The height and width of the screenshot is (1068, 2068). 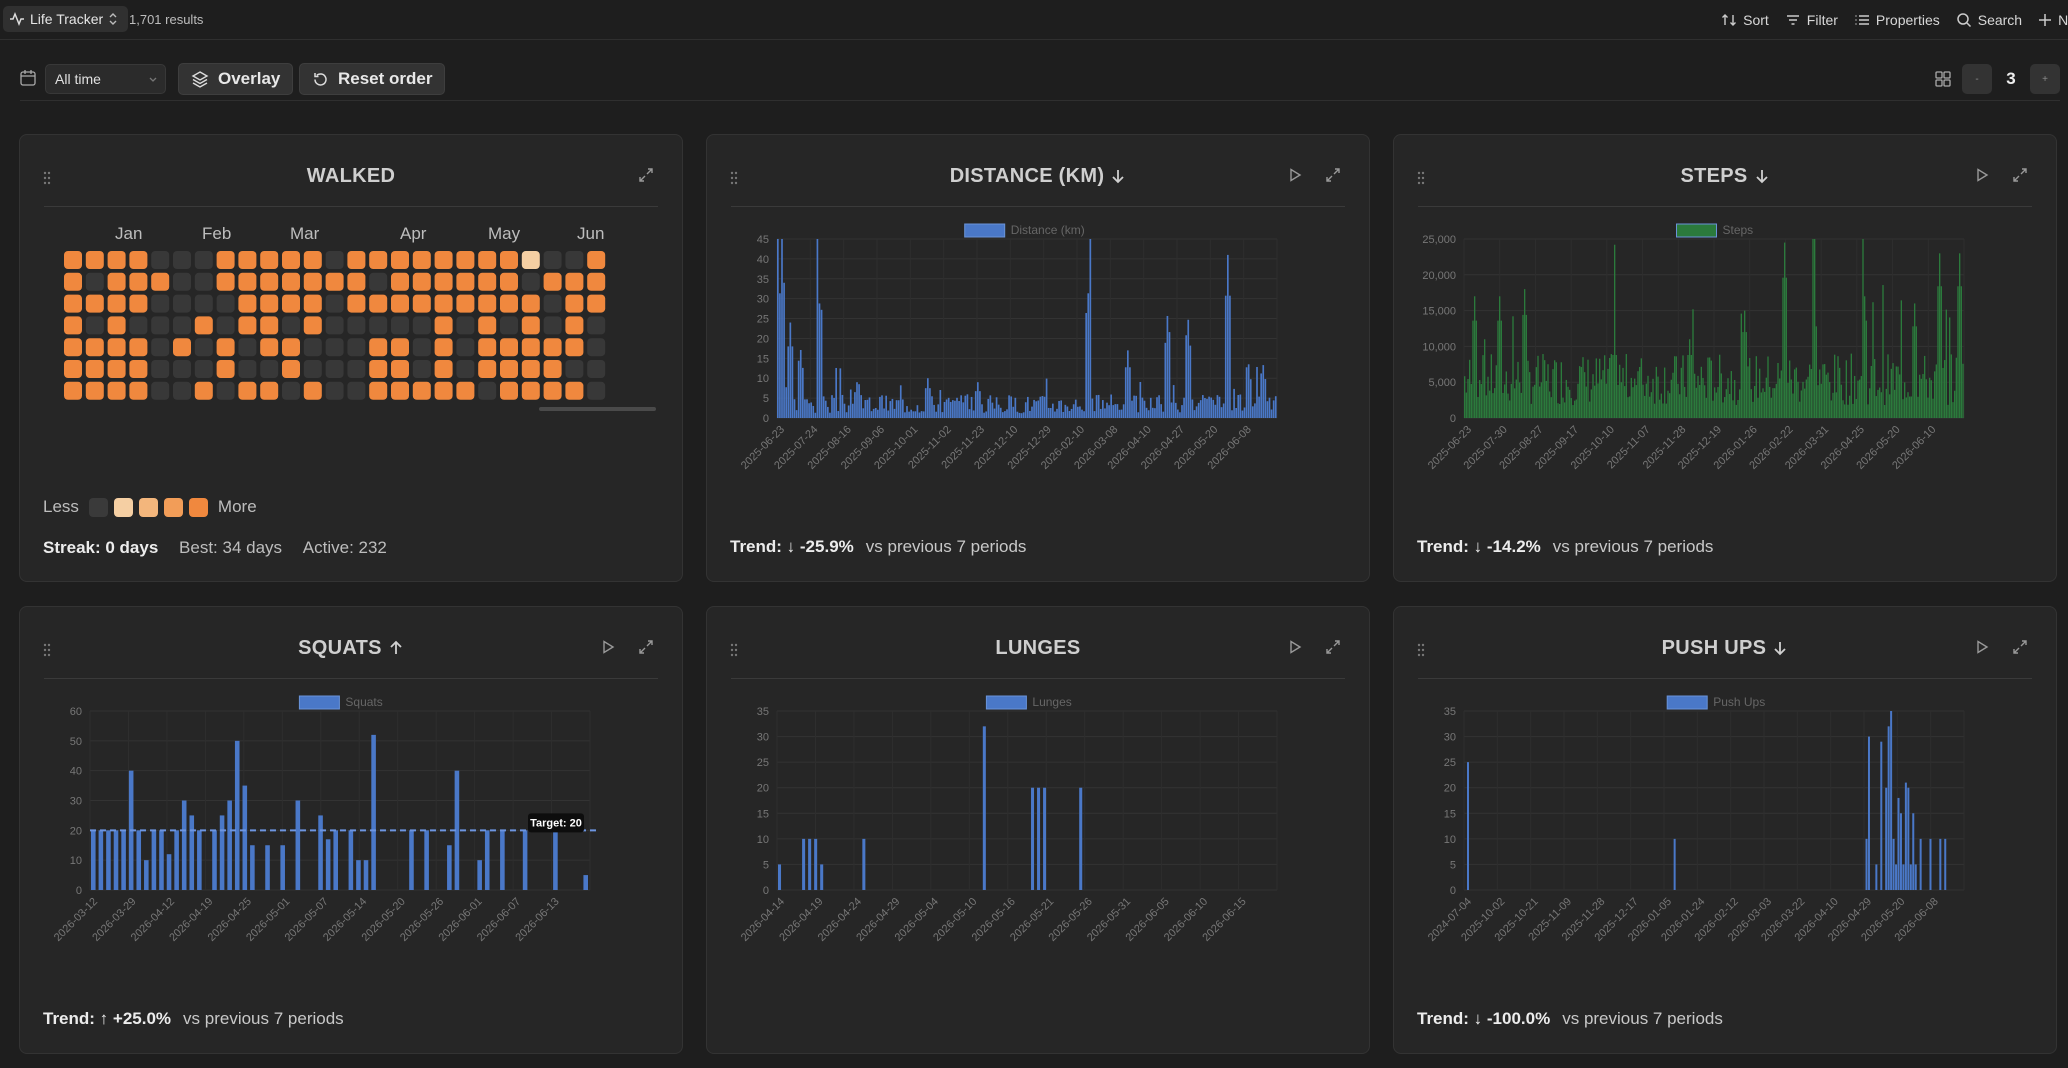 What do you see at coordinates (1943, 79) in the screenshot?
I see `grid-icon` at bounding box center [1943, 79].